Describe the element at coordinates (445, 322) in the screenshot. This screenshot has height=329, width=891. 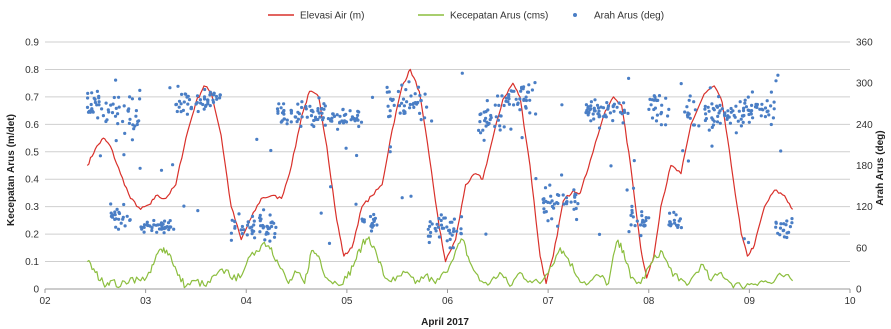
I see `x-axis-title: April 2017` at that location.